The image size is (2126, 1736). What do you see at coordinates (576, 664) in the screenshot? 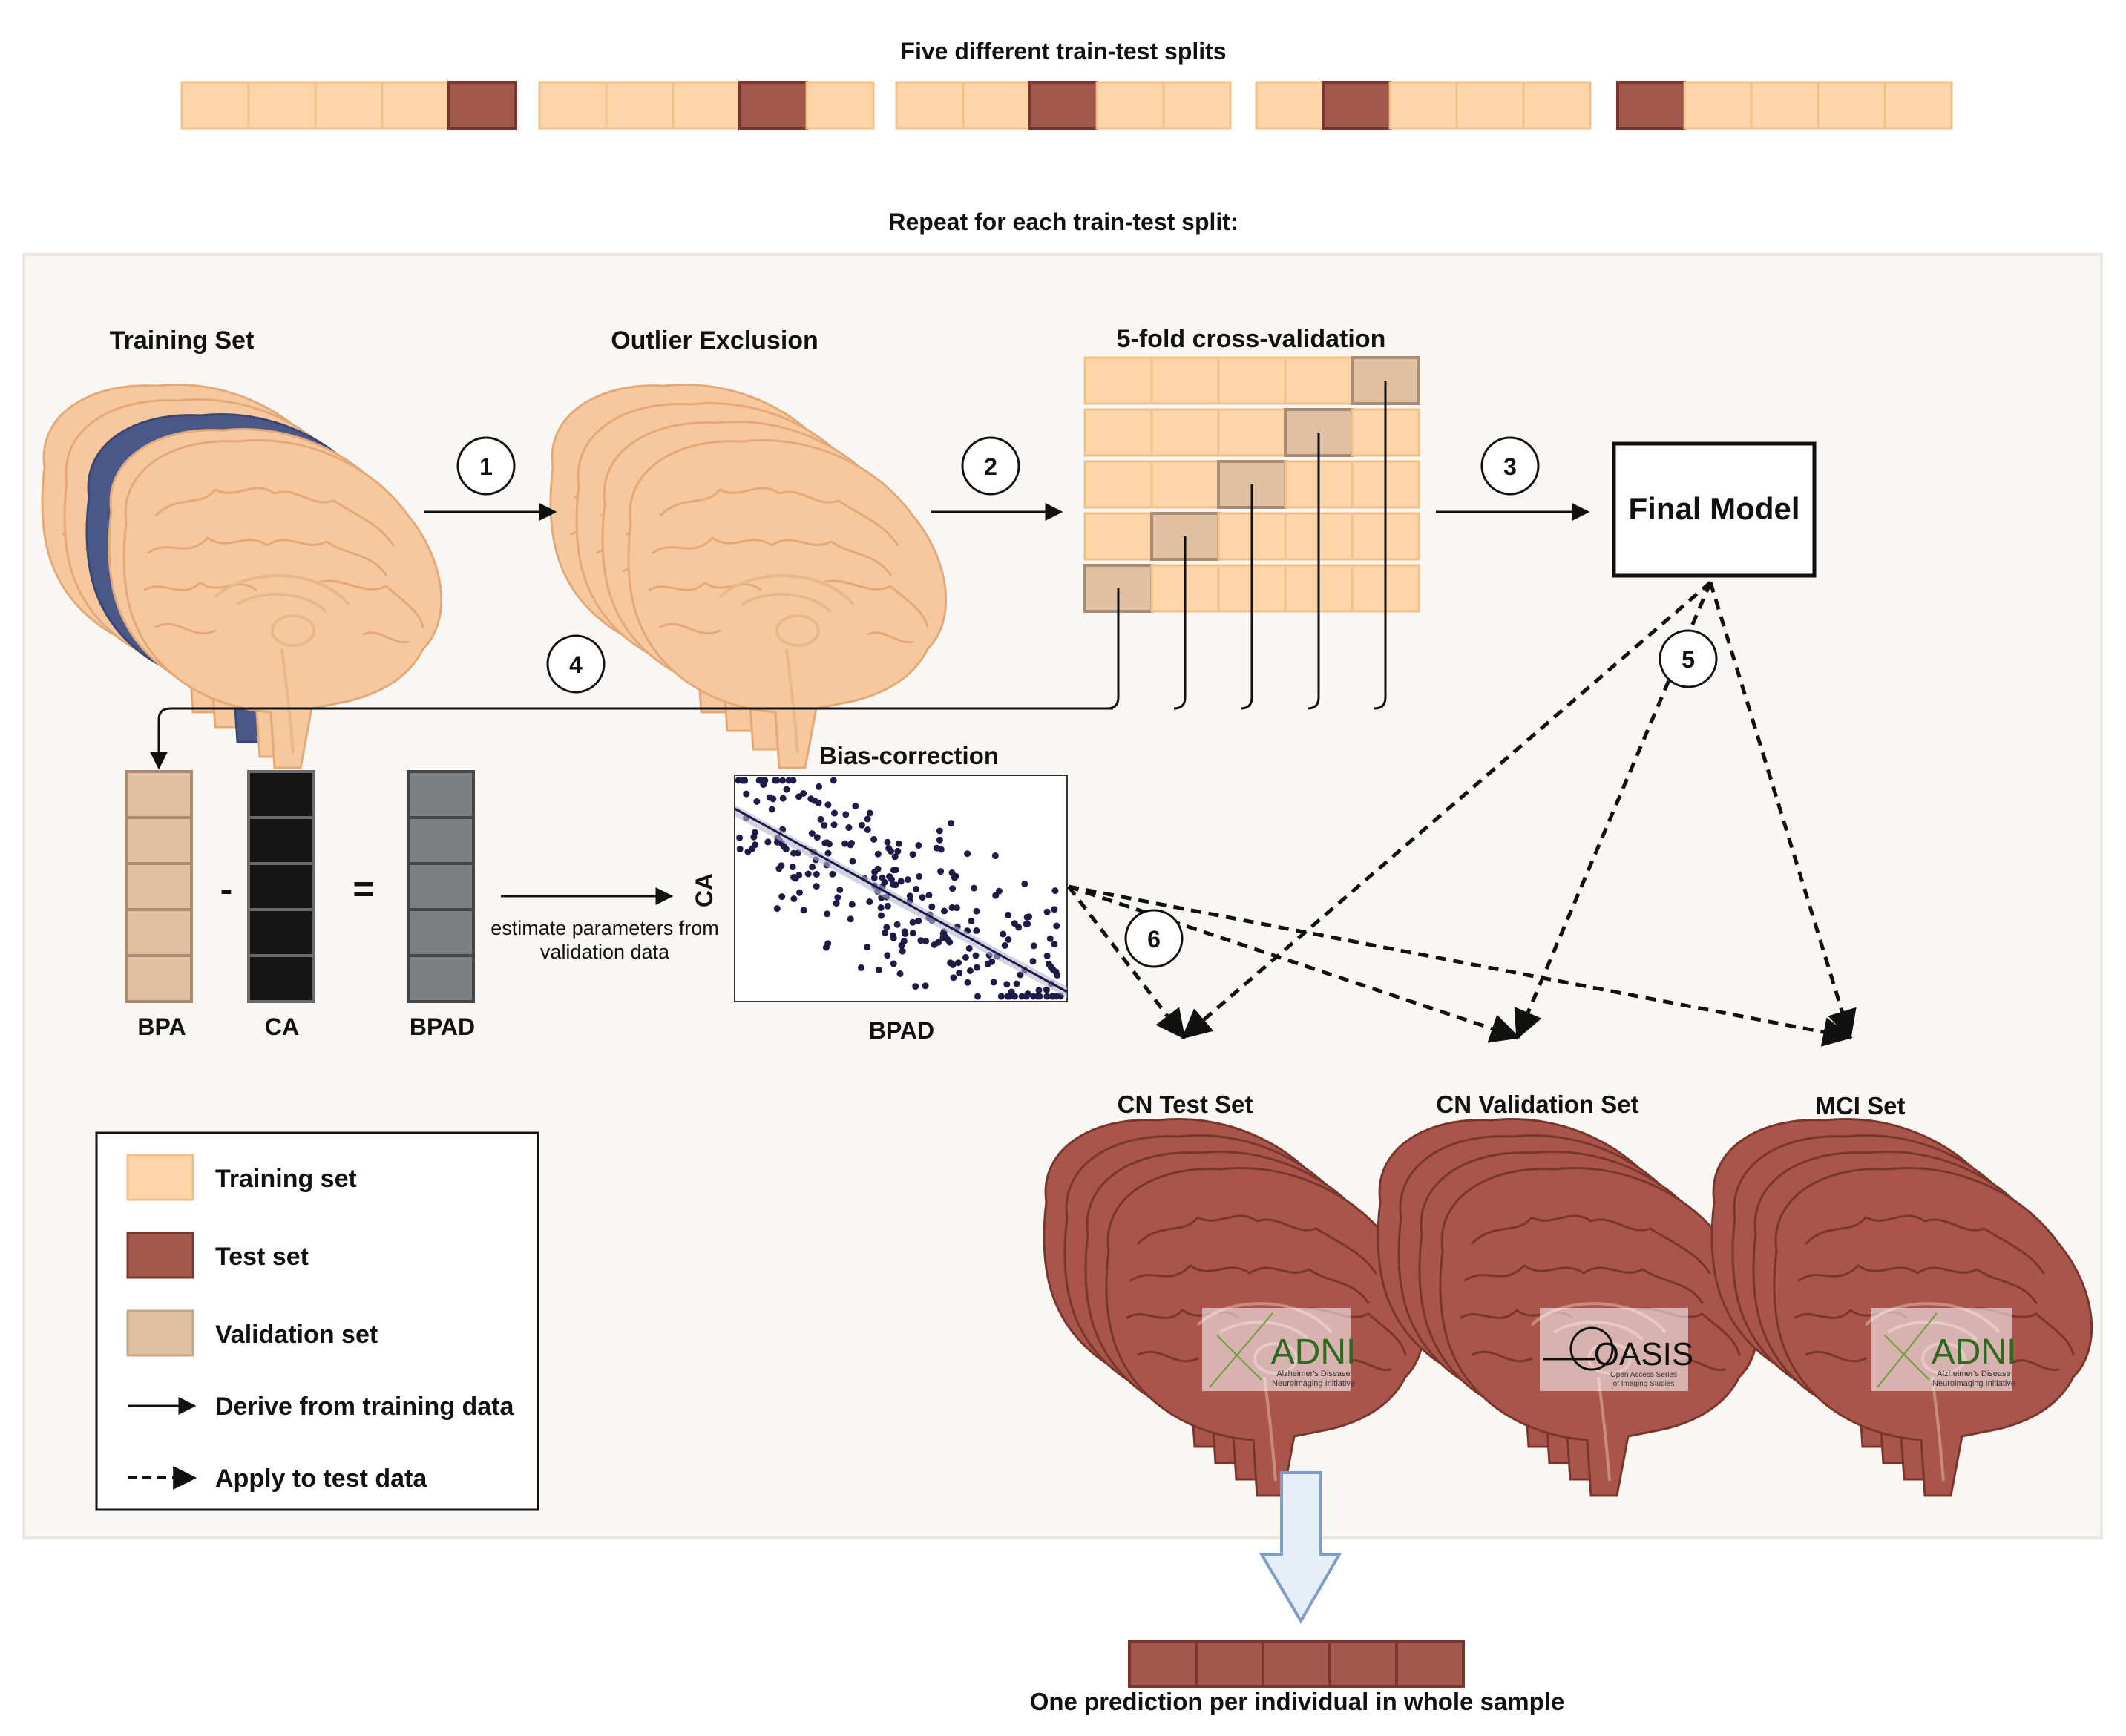
I see `step-number-4: 4` at bounding box center [576, 664].